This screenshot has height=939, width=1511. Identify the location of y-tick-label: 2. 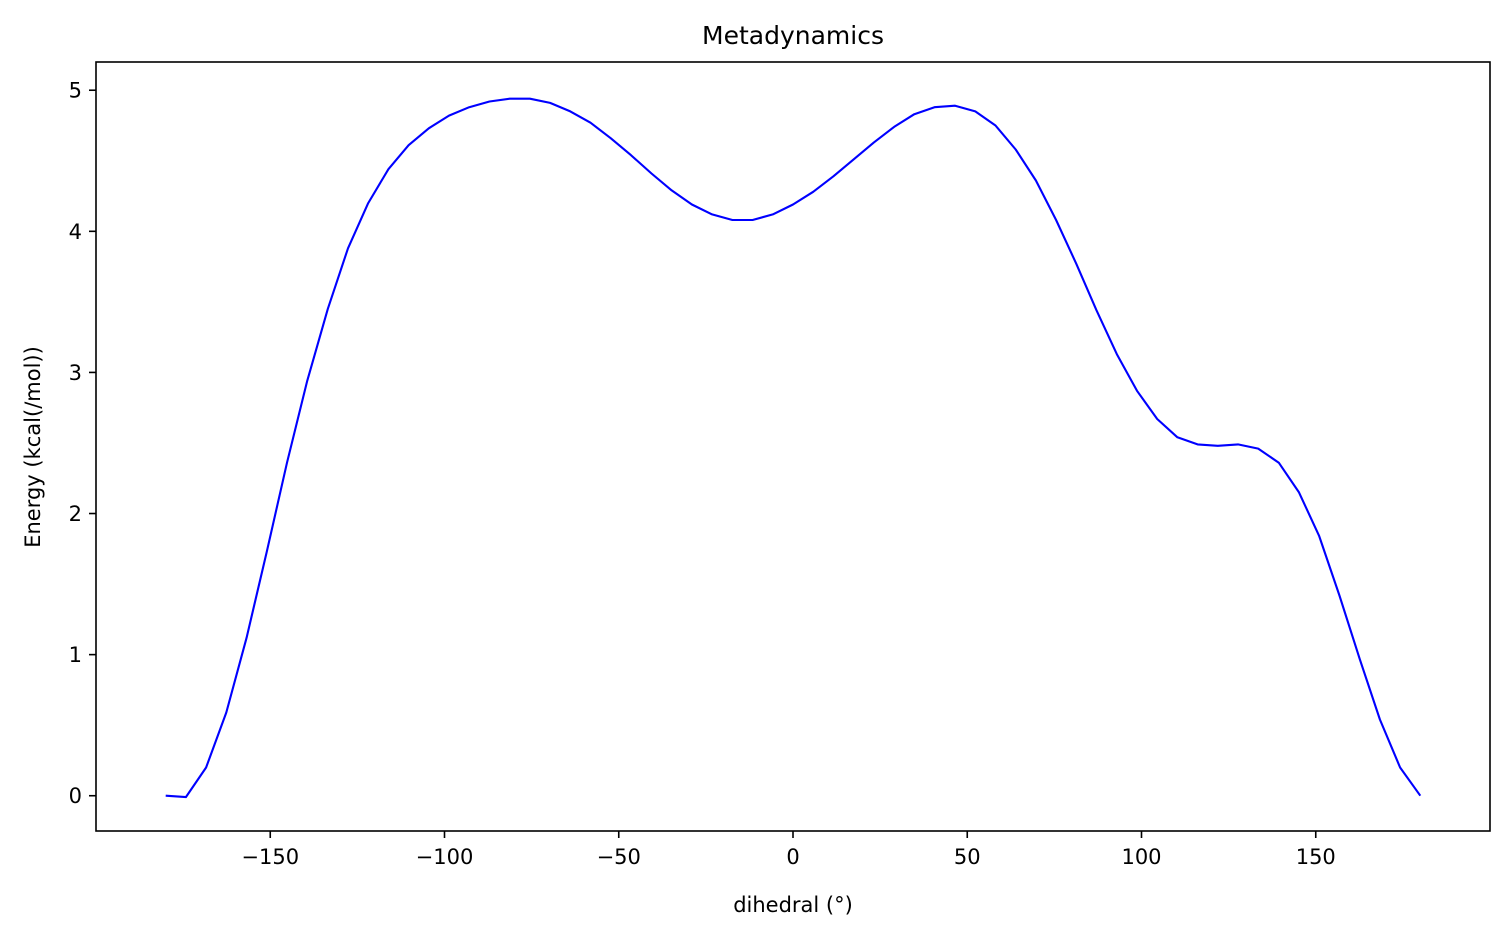
(75, 514).